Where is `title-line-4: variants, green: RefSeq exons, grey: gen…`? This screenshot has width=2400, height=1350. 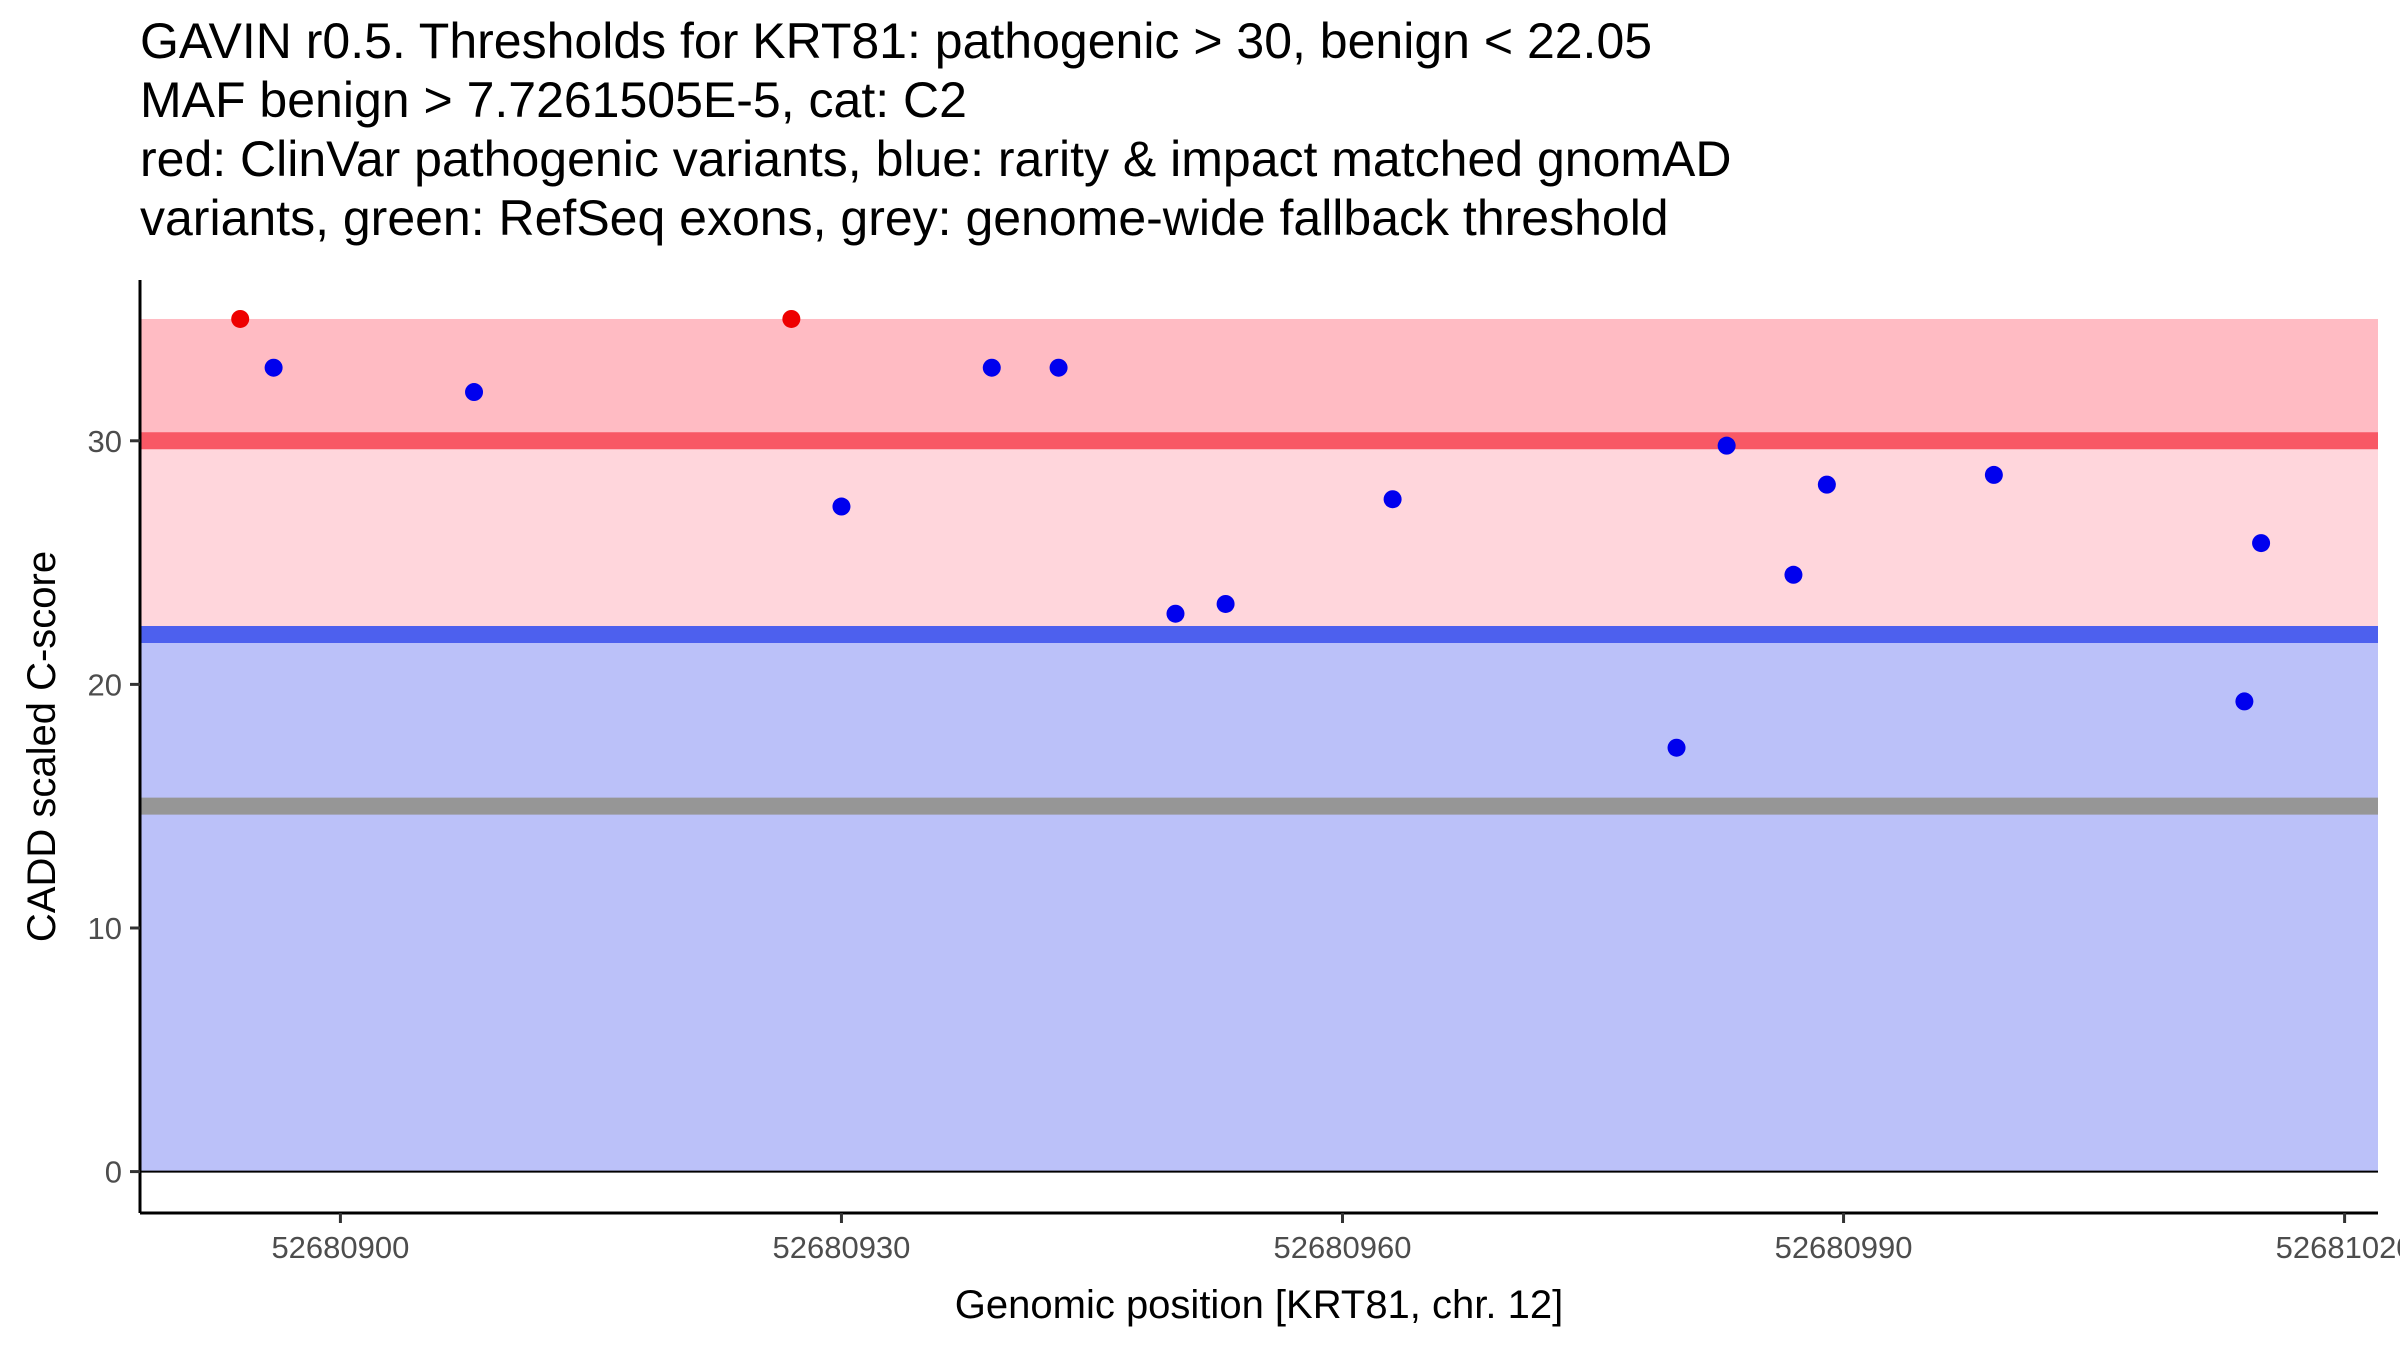
title-line-4: variants, green: RefSeq exons, grey: gen… is located at coordinates (904, 218).